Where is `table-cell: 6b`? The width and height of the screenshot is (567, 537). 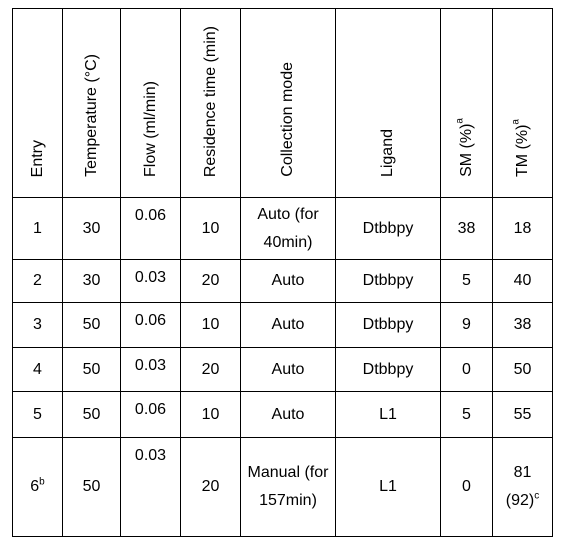
table-cell: 6b is located at coordinates (37, 487).